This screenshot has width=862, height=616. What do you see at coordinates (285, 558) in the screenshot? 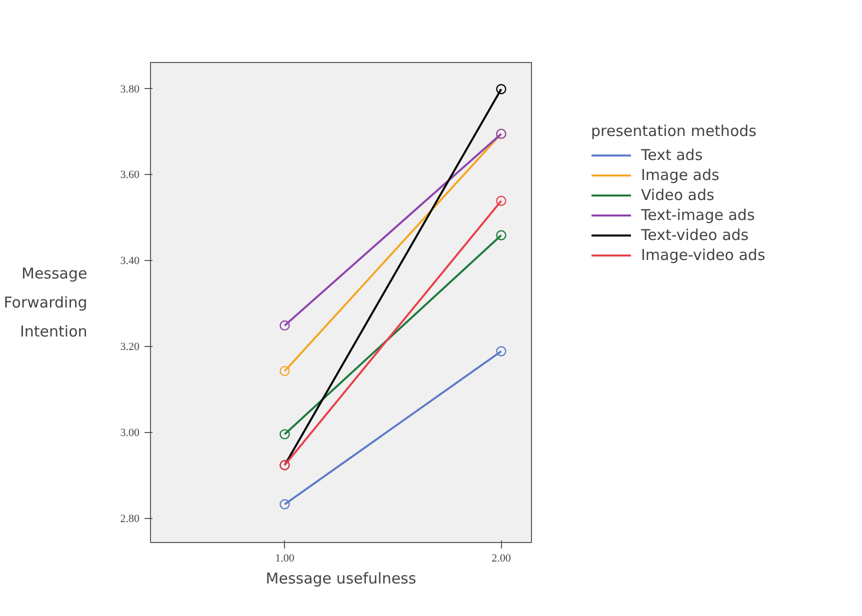
I see `x-tick-label: 1.00` at bounding box center [285, 558].